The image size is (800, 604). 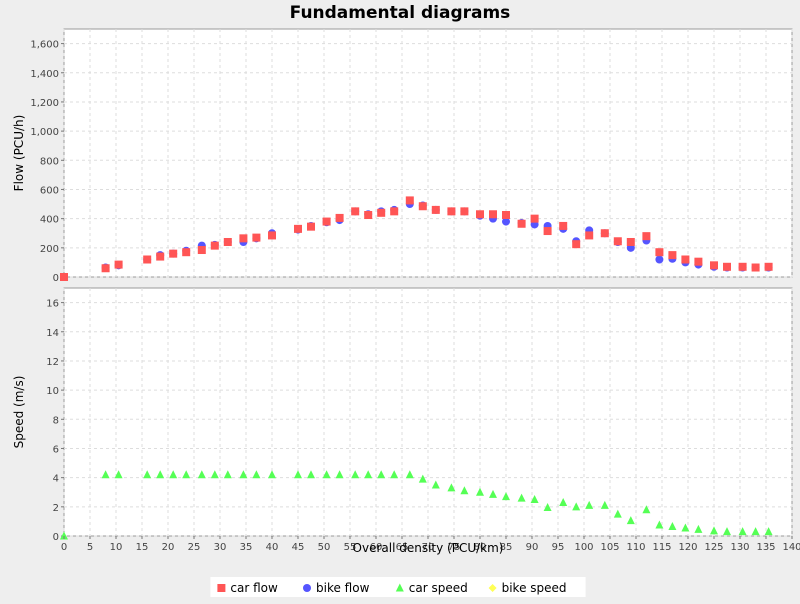 What do you see at coordinates (416, 505) in the screenshot?
I see `series-car-speed` at bounding box center [416, 505].